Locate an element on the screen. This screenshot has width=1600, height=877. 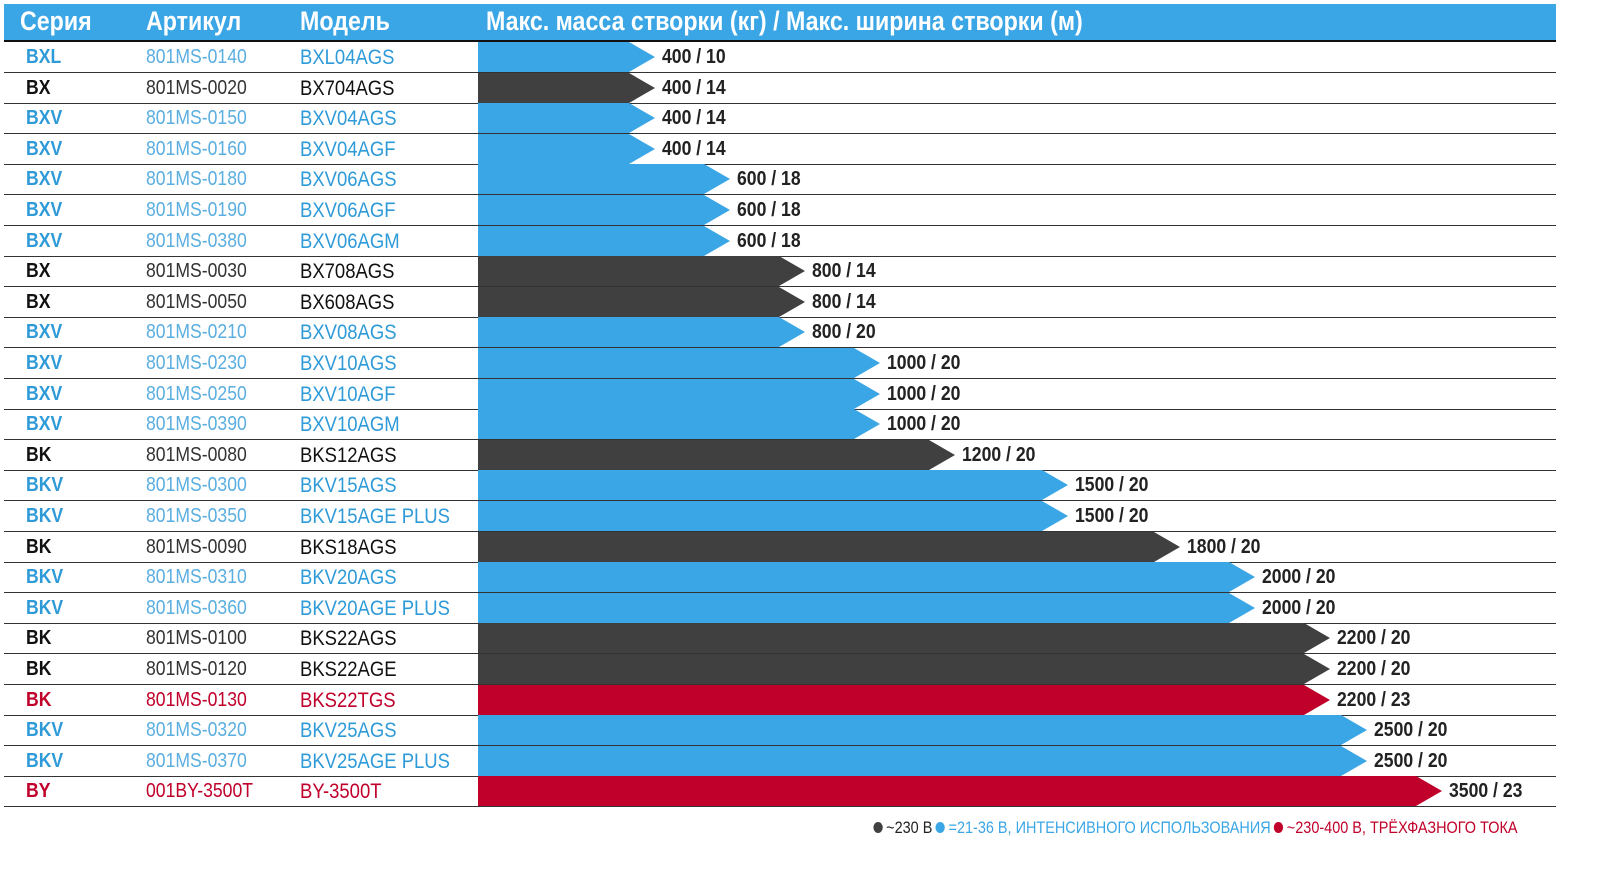
table-row: BXV 801MS-0380 BXV06AGM 600 / 18 is located at coordinates (780, 241).